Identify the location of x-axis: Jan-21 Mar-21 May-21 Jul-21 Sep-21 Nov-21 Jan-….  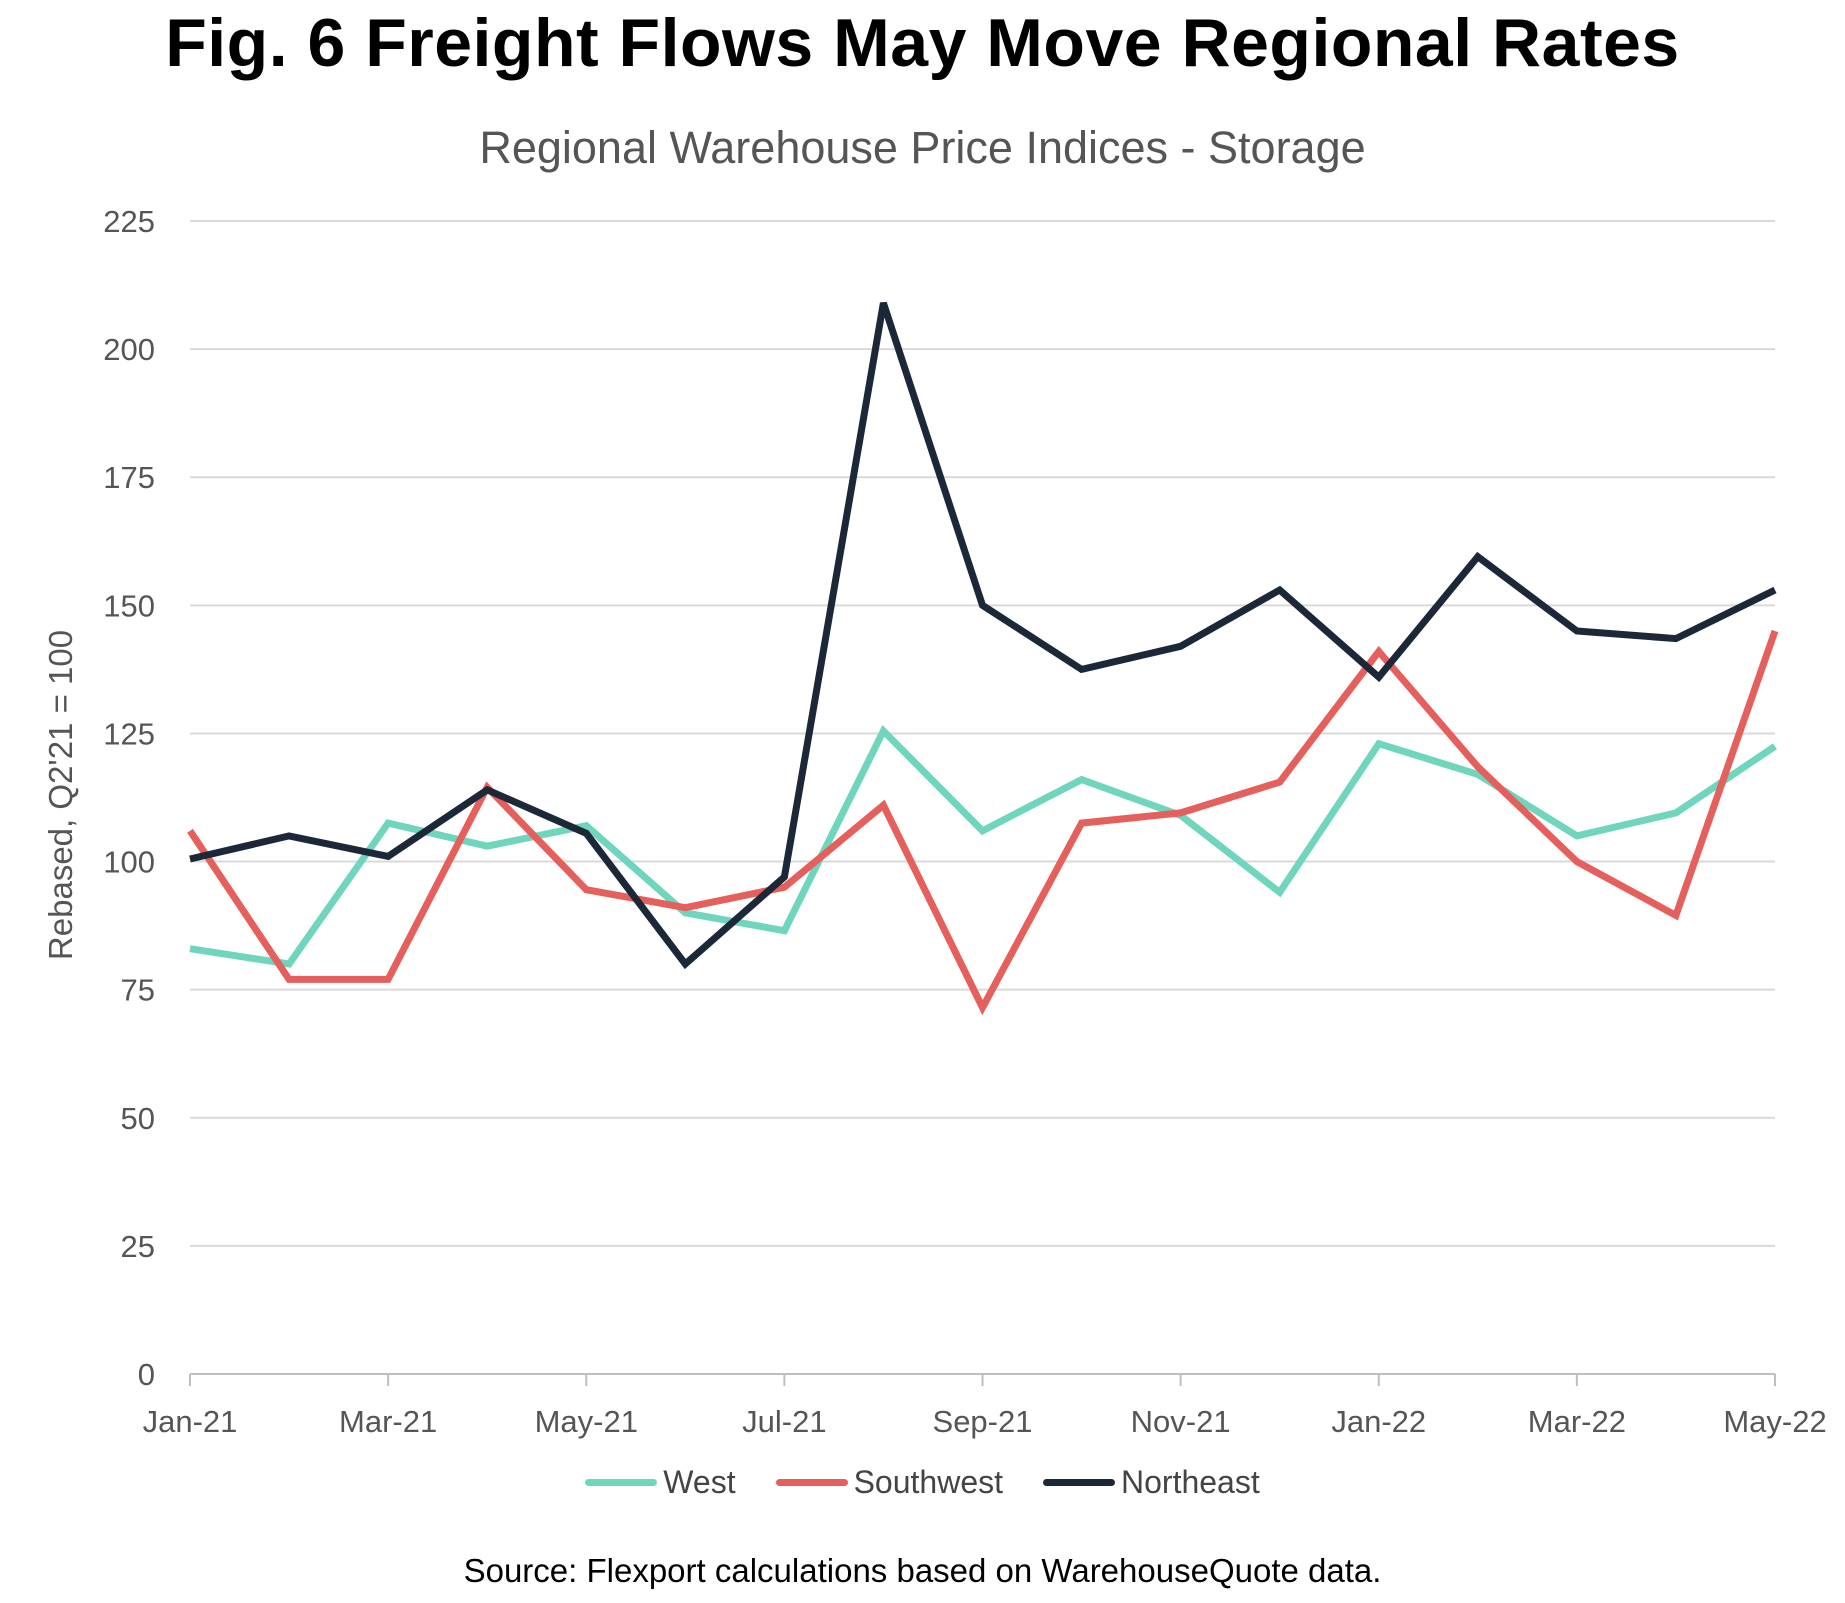
(985, 1406).